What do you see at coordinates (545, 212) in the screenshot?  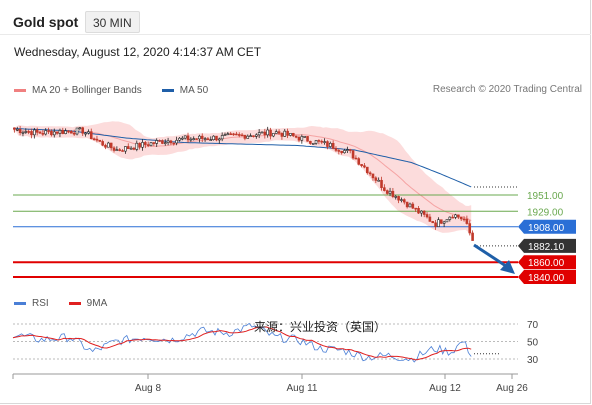 I see `price-label-1929.00: 1929.00` at bounding box center [545, 212].